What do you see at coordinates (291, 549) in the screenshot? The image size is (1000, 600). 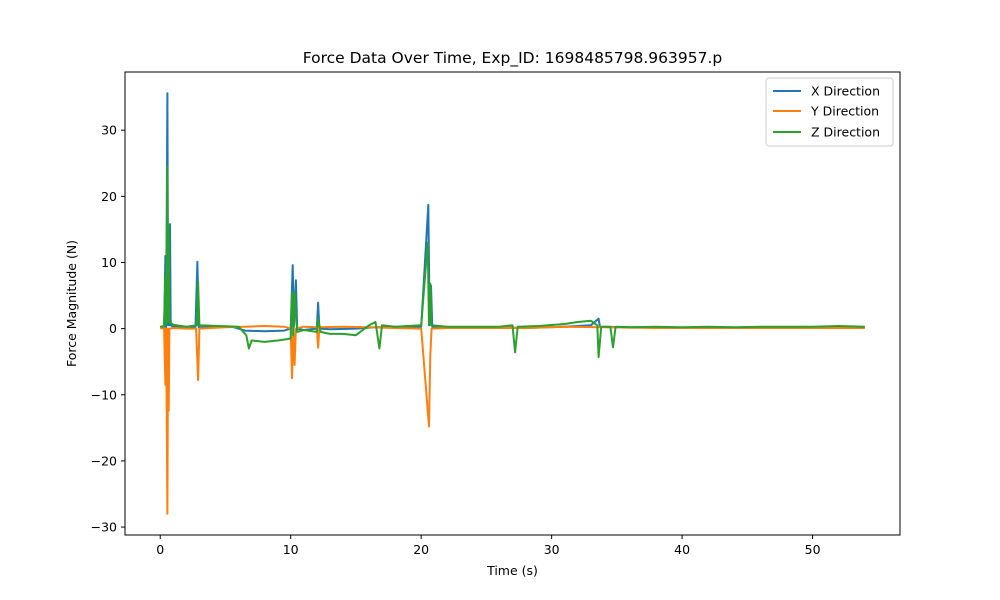 I see `x-tick-label: 10` at bounding box center [291, 549].